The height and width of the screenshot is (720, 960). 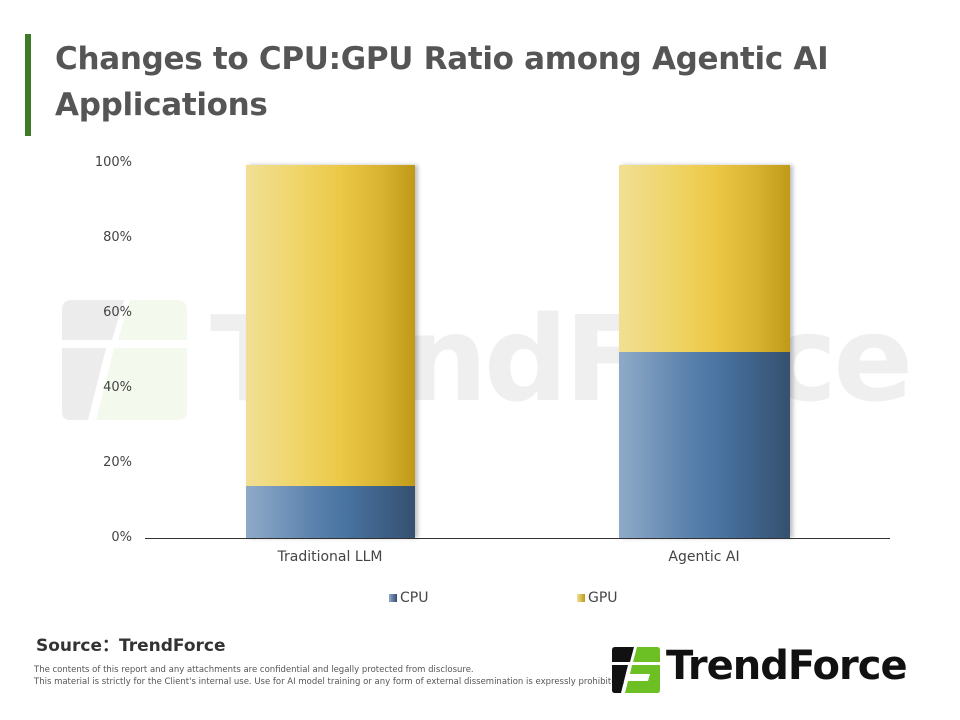 I want to click on bar-agentic-ai, so click(x=704, y=351).